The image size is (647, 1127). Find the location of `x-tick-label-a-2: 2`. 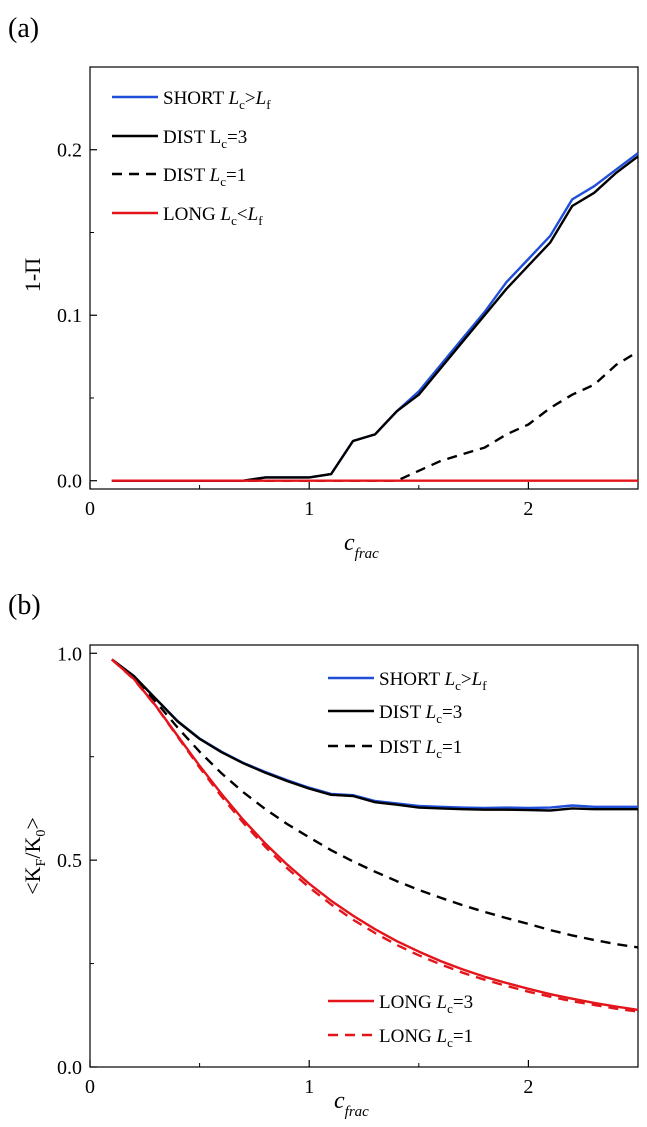

x-tick-label-a-2: 2 is located at coordinates (528, 509).